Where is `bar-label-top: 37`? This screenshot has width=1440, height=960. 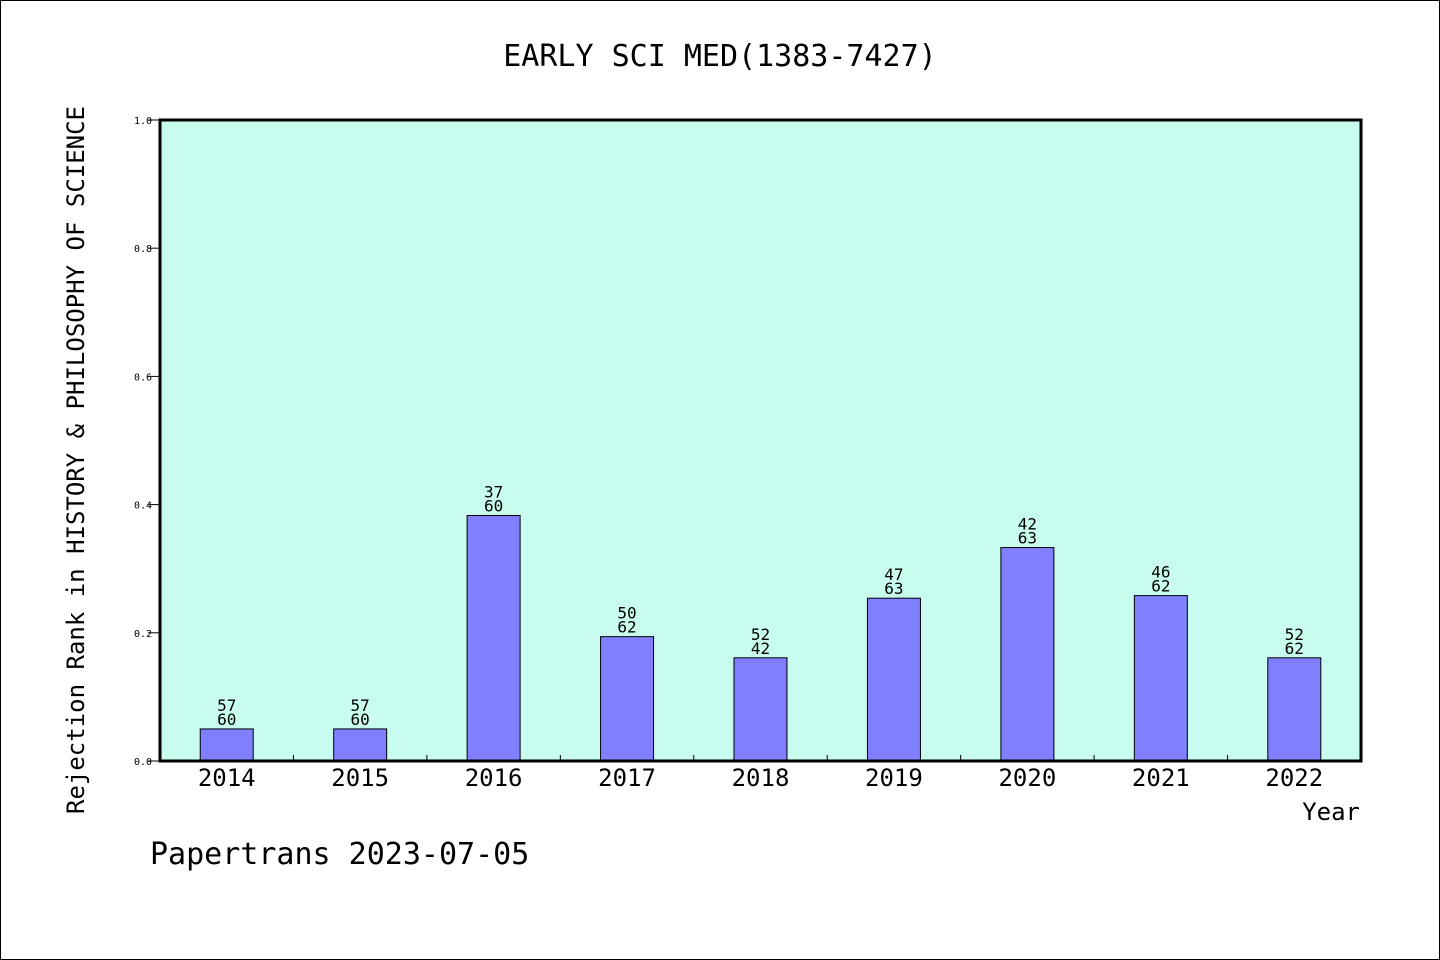
bar-label-top: 37 is located at coordinates (493, 491).